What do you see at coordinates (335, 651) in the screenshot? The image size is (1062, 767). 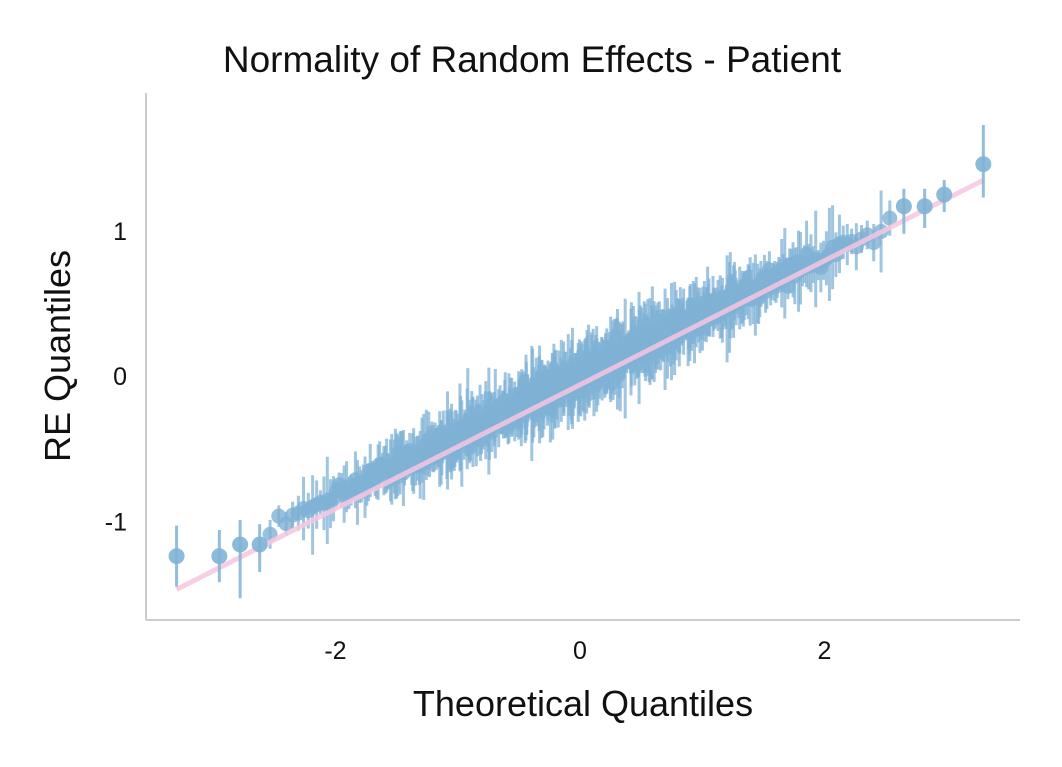 I see `x-tick-label: -2` at bounding box center [335, 651].